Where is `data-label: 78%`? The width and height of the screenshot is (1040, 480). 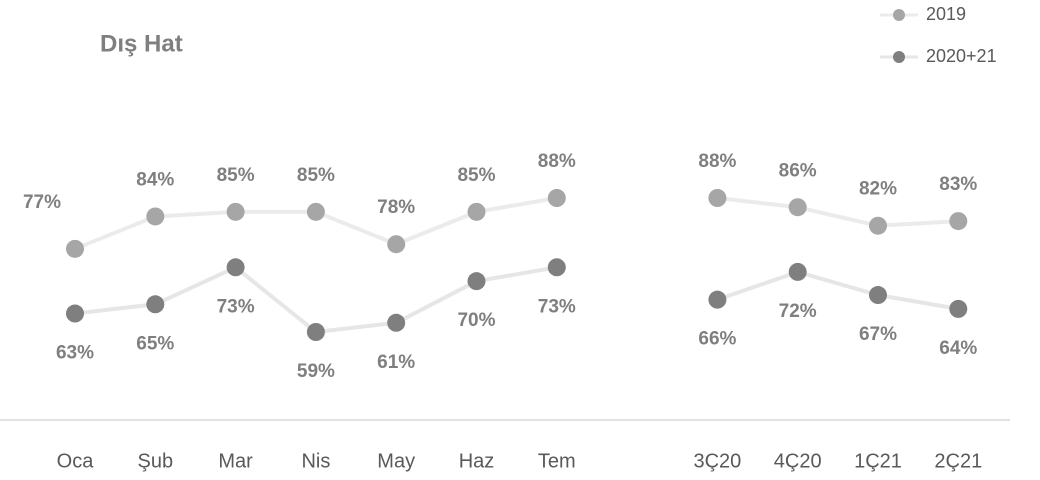 data-label: 78% is located at coordinates (396, 207).